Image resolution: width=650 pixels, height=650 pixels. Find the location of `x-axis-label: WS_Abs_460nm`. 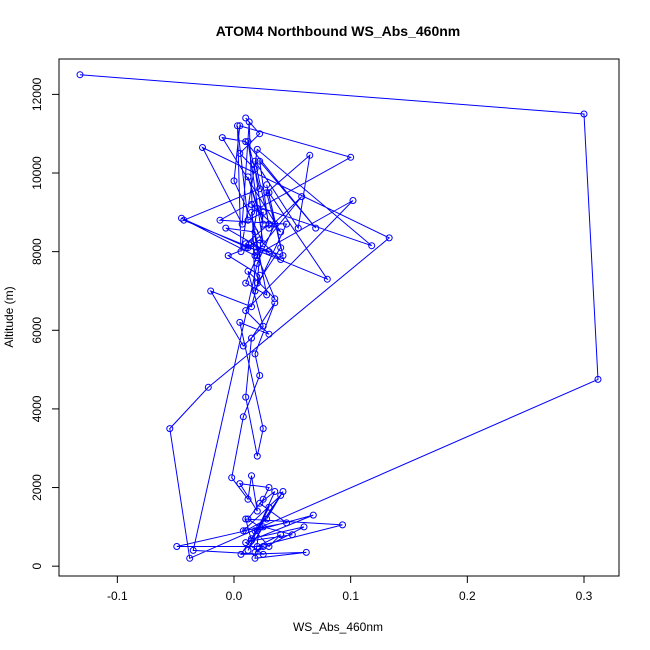

x-axis-label: WS_Abs_460nm is located at coordinates (338, 627).